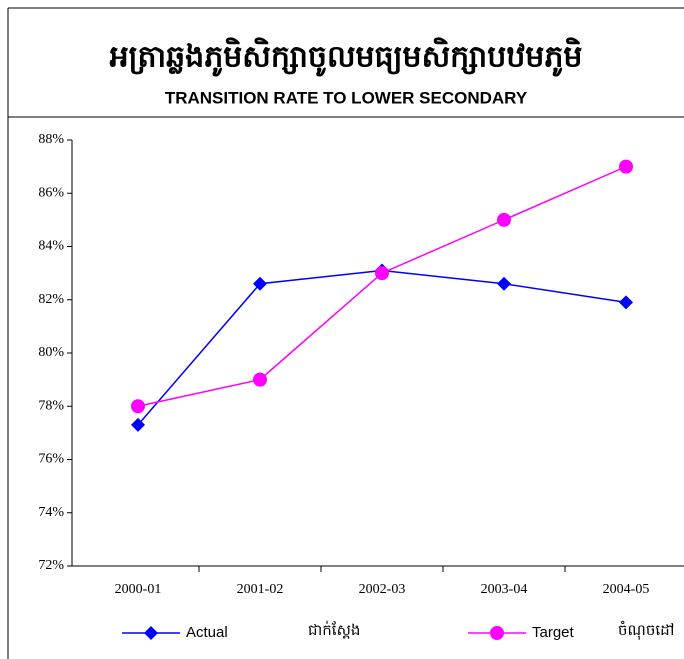 The image size is (684, 659). What do you see at coordinates (346, 97) in the screenshot?
I see `chart-subtitle: TRANSITION RATE TO LOWER SECONDARY` at bounding box center [346, 97].